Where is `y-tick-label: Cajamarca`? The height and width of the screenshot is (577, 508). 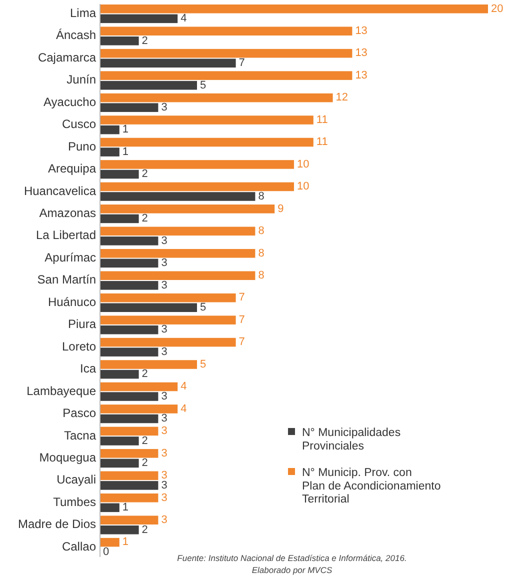 y-tick-label: Cajamarca is located at coordinates (67, 57).